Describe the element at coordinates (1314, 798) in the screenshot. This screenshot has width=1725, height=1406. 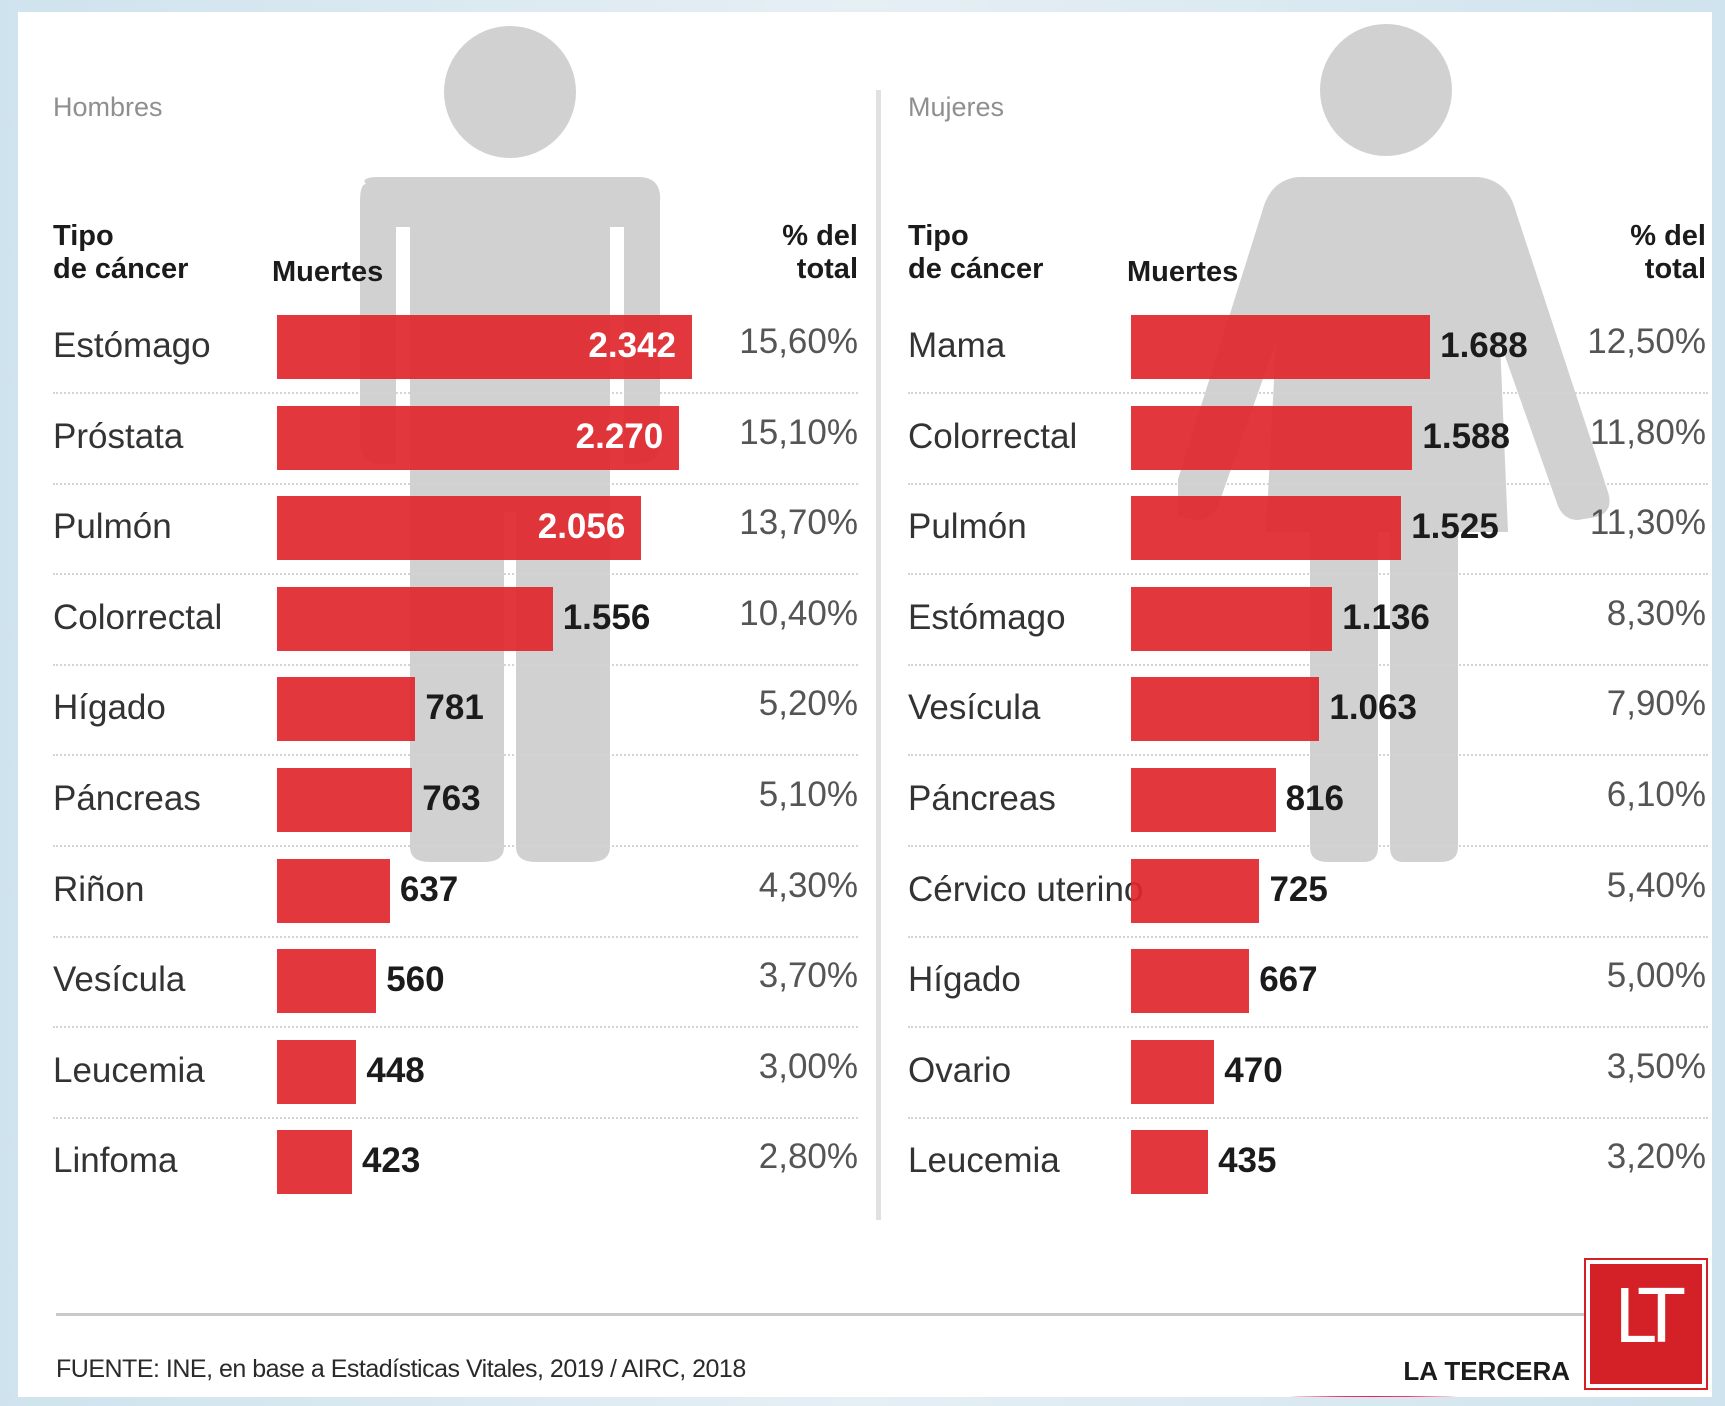
I see `value-label: 816` at that location.